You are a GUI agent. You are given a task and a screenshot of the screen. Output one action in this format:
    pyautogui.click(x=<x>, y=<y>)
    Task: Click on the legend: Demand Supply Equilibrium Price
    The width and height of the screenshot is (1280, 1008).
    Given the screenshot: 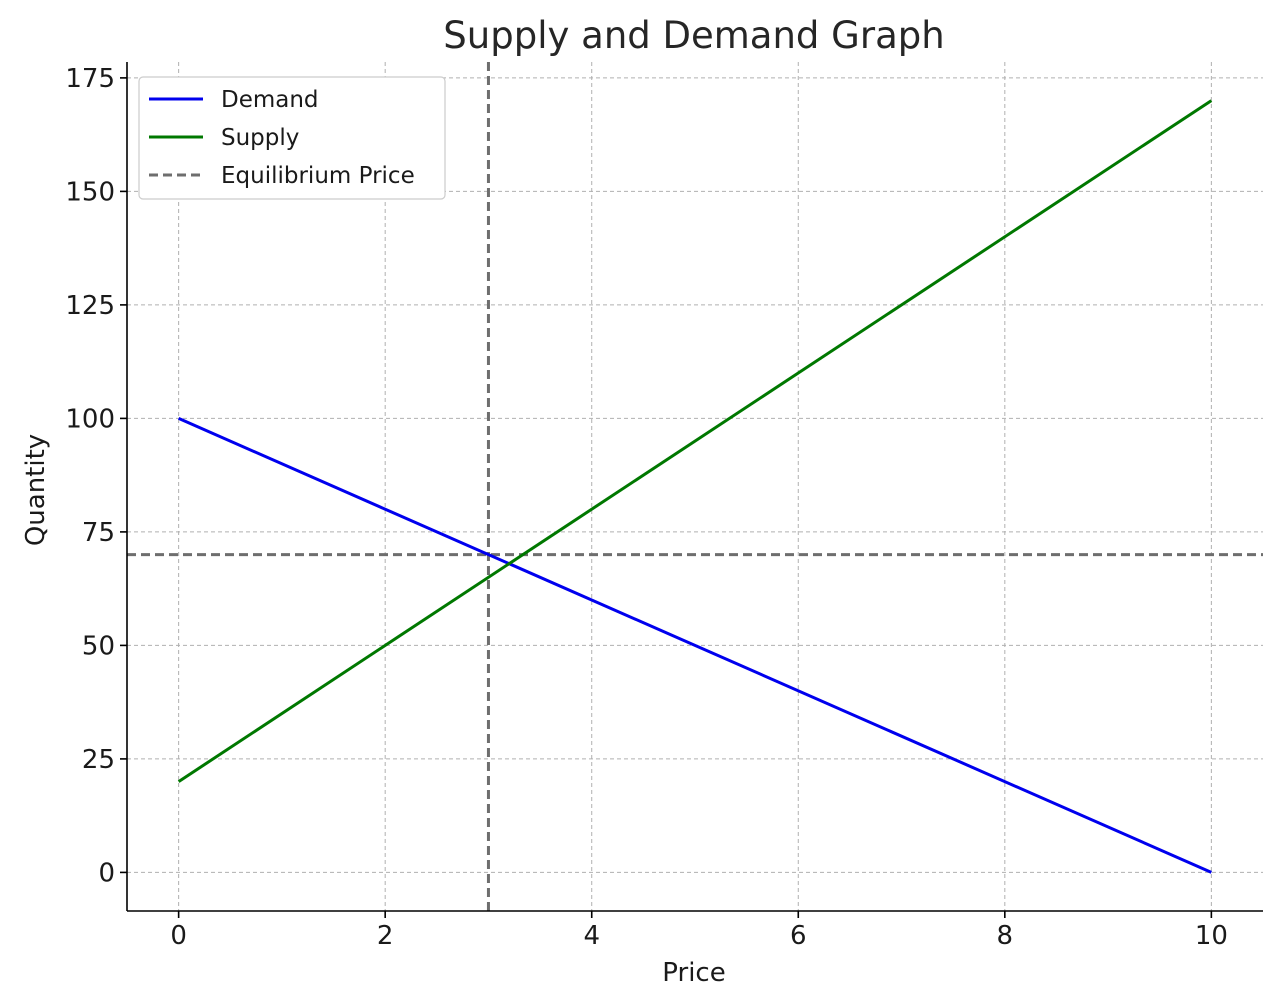 What is the action you would take?
    pyautogui.click(x=292, y=138)
    